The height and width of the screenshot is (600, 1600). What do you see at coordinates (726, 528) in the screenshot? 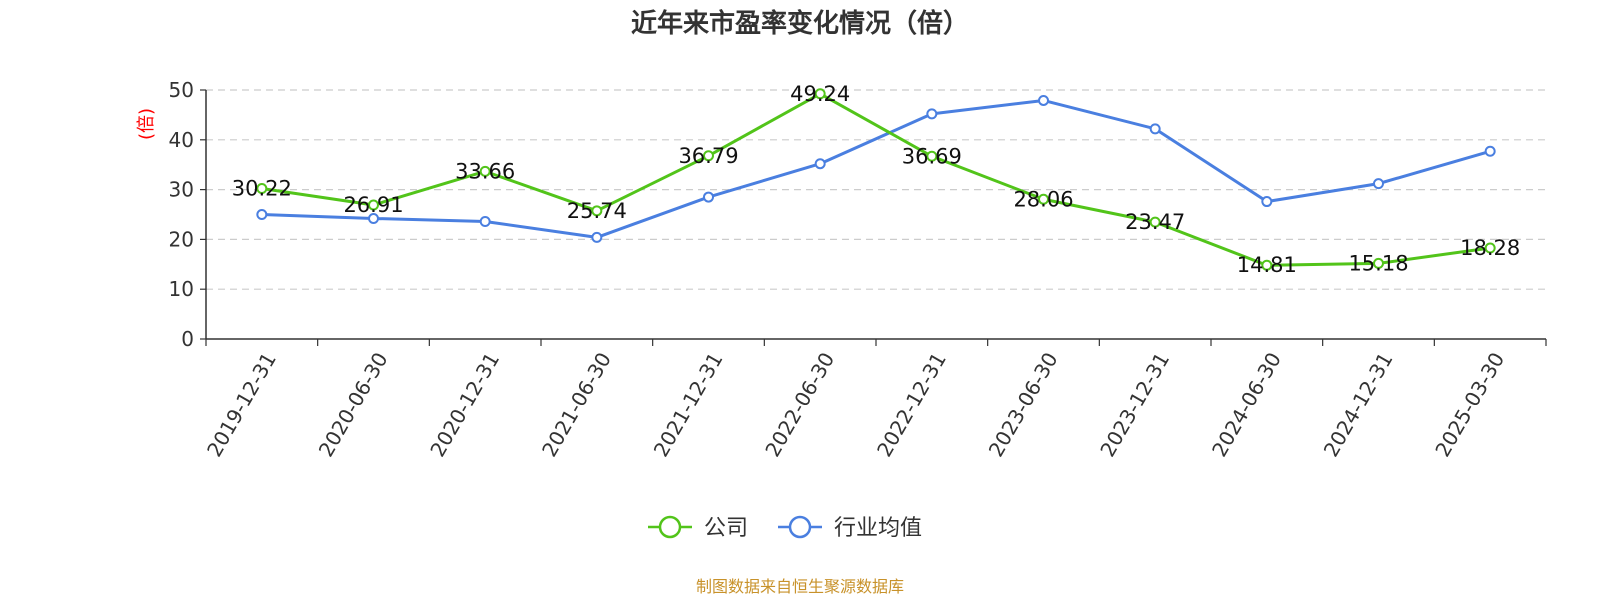
I see `legend-label: 公司` at bounding box center [726, 528].